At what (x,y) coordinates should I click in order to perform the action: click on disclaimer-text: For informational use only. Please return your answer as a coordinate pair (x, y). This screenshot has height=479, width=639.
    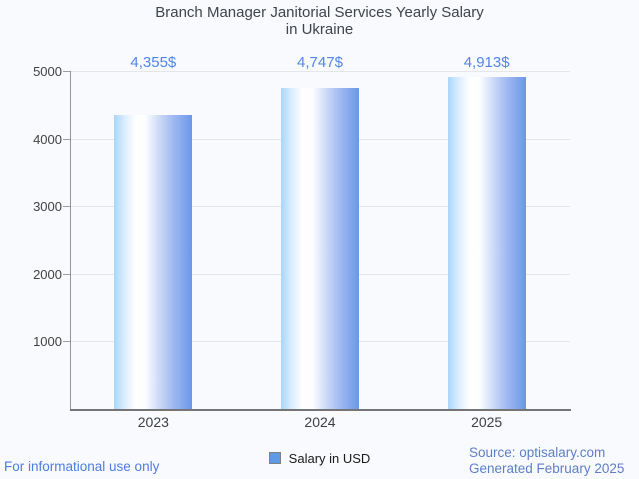
    Looking at the image, I should click on (82, 466).